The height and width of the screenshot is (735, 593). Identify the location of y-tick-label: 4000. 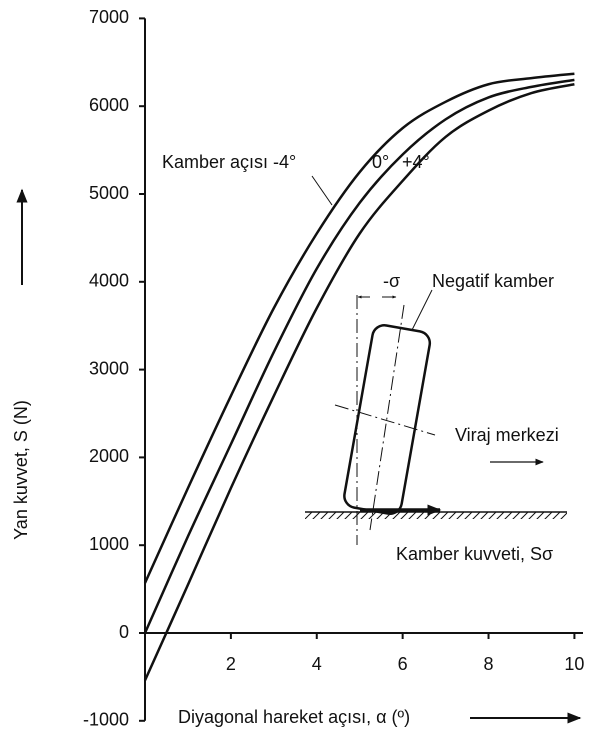
(109, 281).